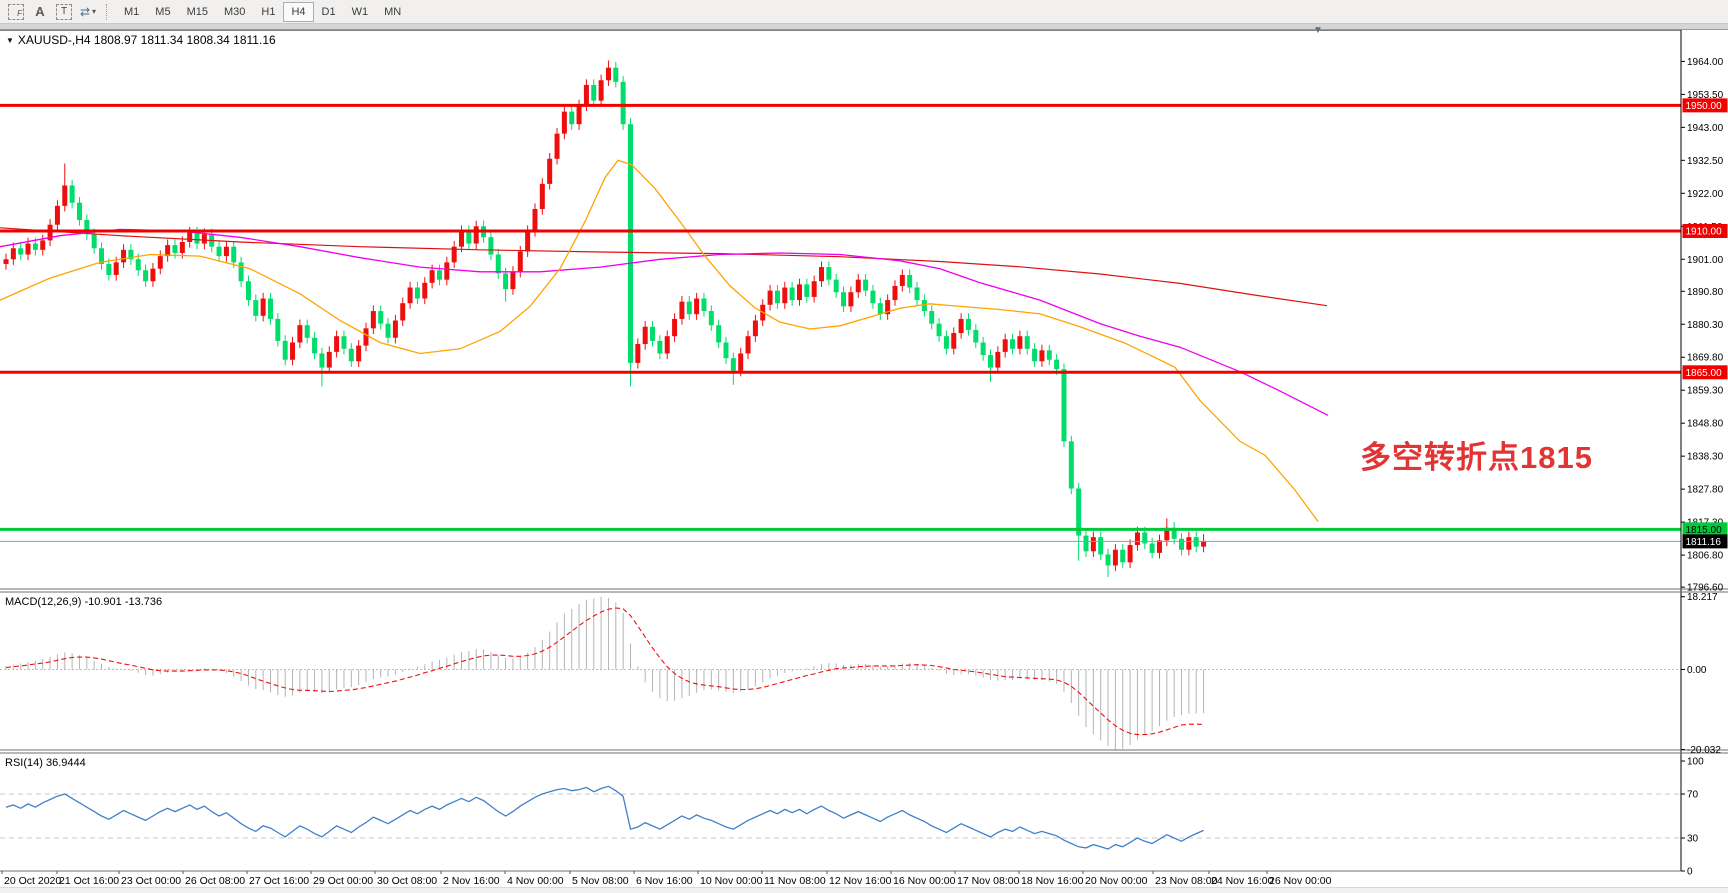 The image size is (1728, 893). Describe the element at coordinates (535, 881) in the screenshot. I see `svg-text: 4 Nov 00:00` at that location.